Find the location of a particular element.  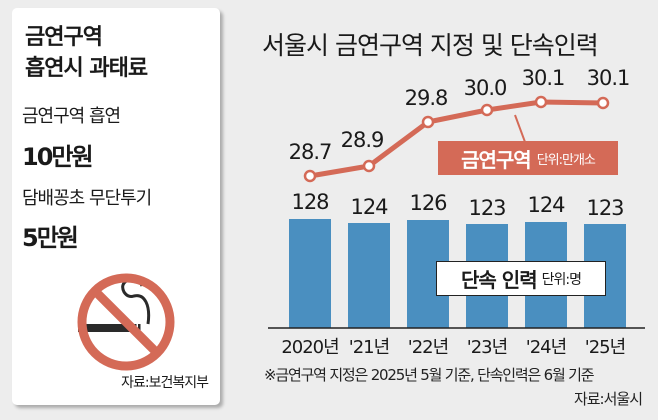

line-label: 28.9 is located at coordinates (362, 140).